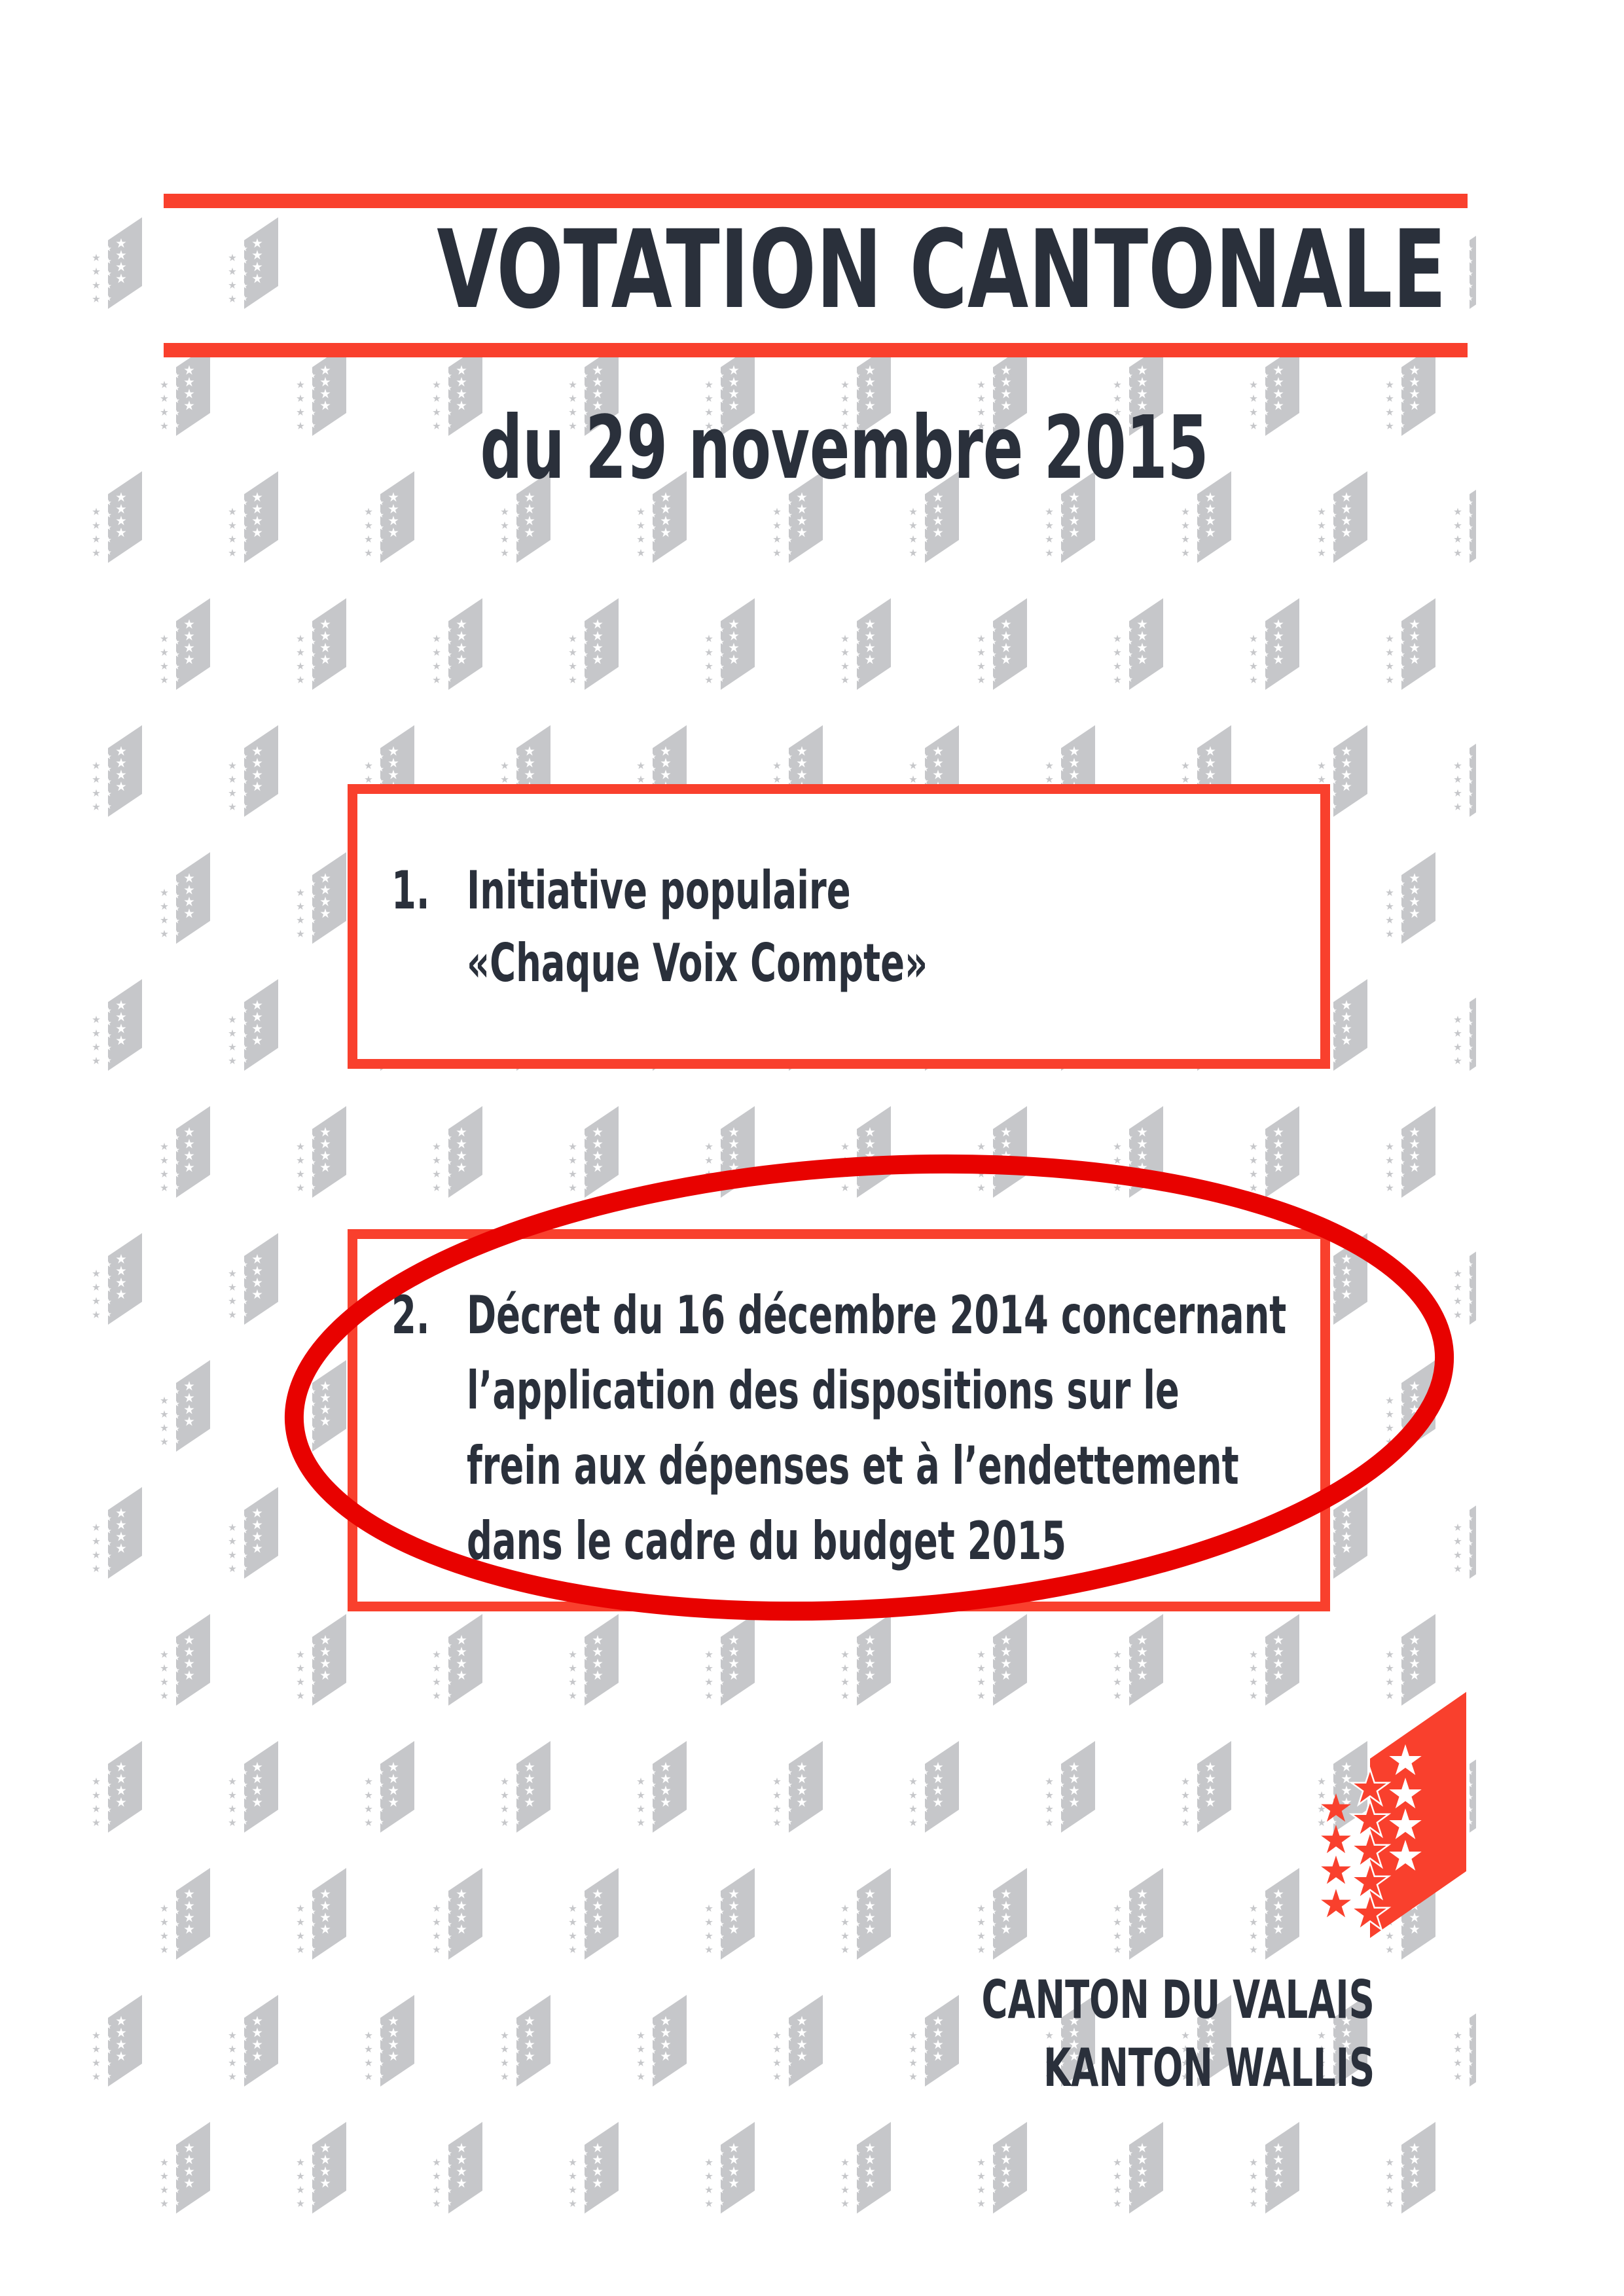  I want to click on ballot-item-2-number: 2., so click(410, 1315).